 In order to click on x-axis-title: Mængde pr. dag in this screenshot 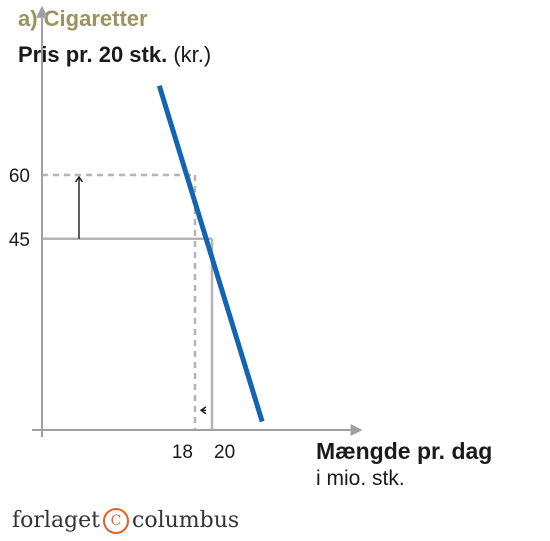, I will do `click(404, 451)`.